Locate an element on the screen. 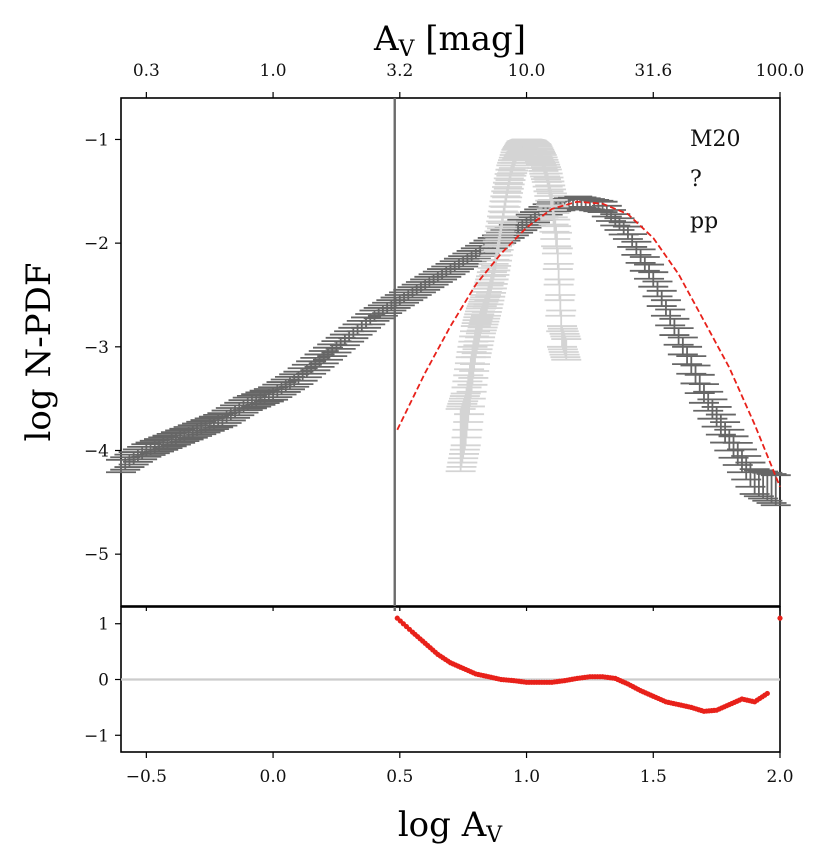 This screenshot has width=830, height=864. top-tick-label-5: 100.0 is located at coordinates (780, 71).